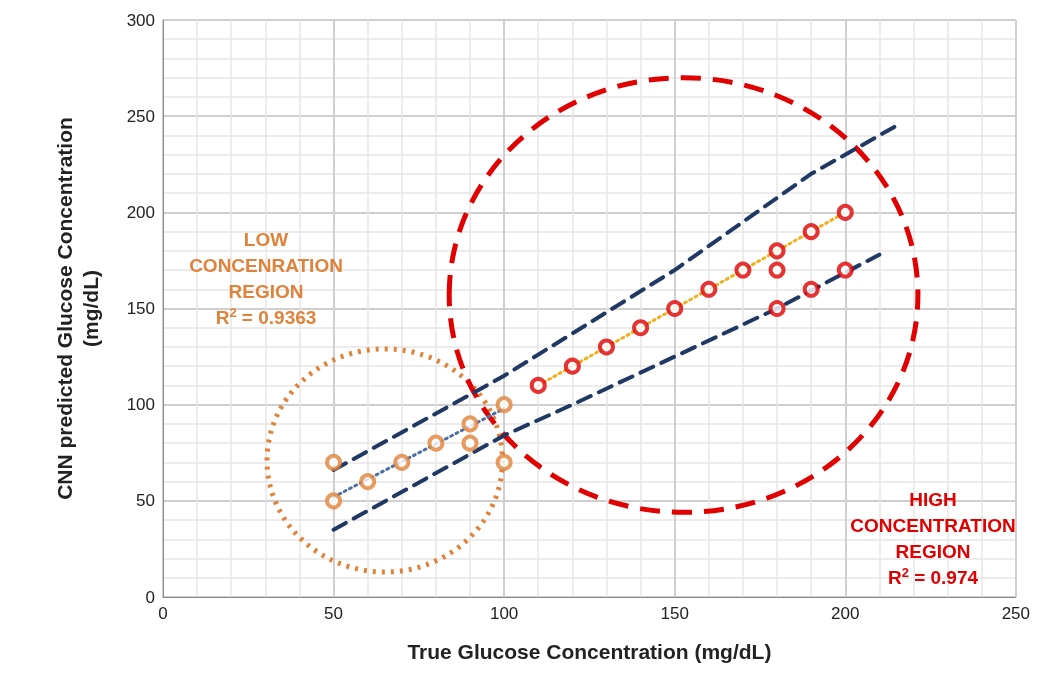 The width and height of the screenshot is (1041, 694). Describe the element at coordinates (1016, 613) in the screenshot. I see `x-tick-label: 250` at that location.